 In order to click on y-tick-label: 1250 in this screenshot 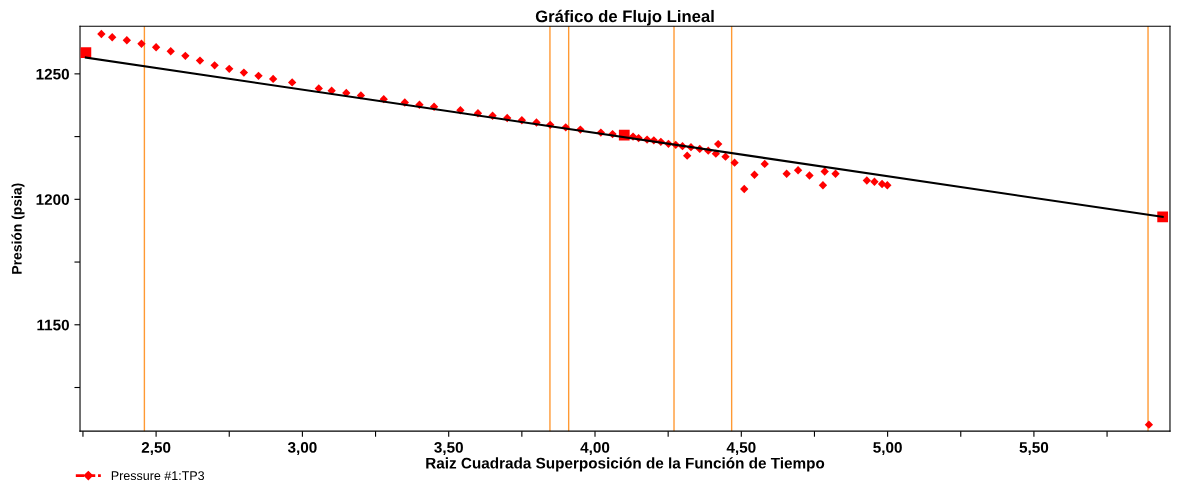, I will do `click(52, 74)`.